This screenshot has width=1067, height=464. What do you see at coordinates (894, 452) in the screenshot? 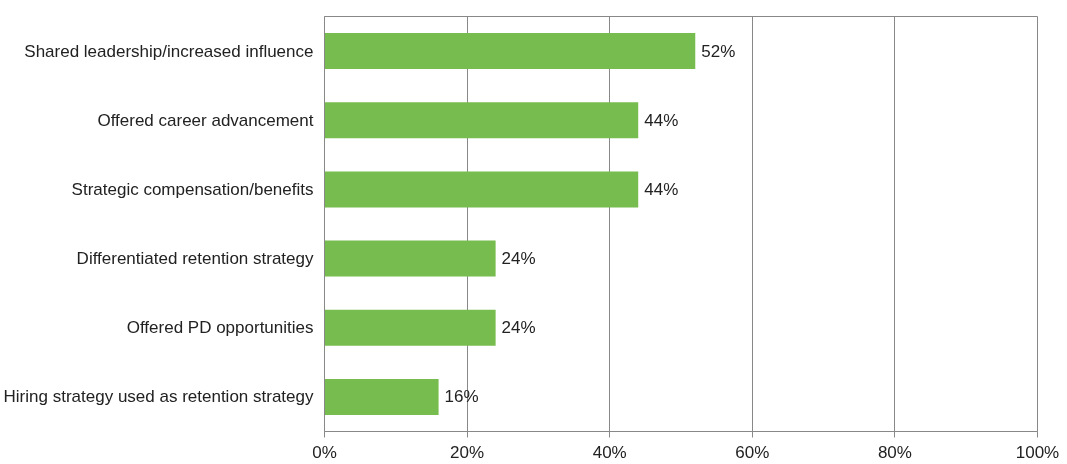
I see `x-tick-label: 80%` at bounding box center [894, 452].